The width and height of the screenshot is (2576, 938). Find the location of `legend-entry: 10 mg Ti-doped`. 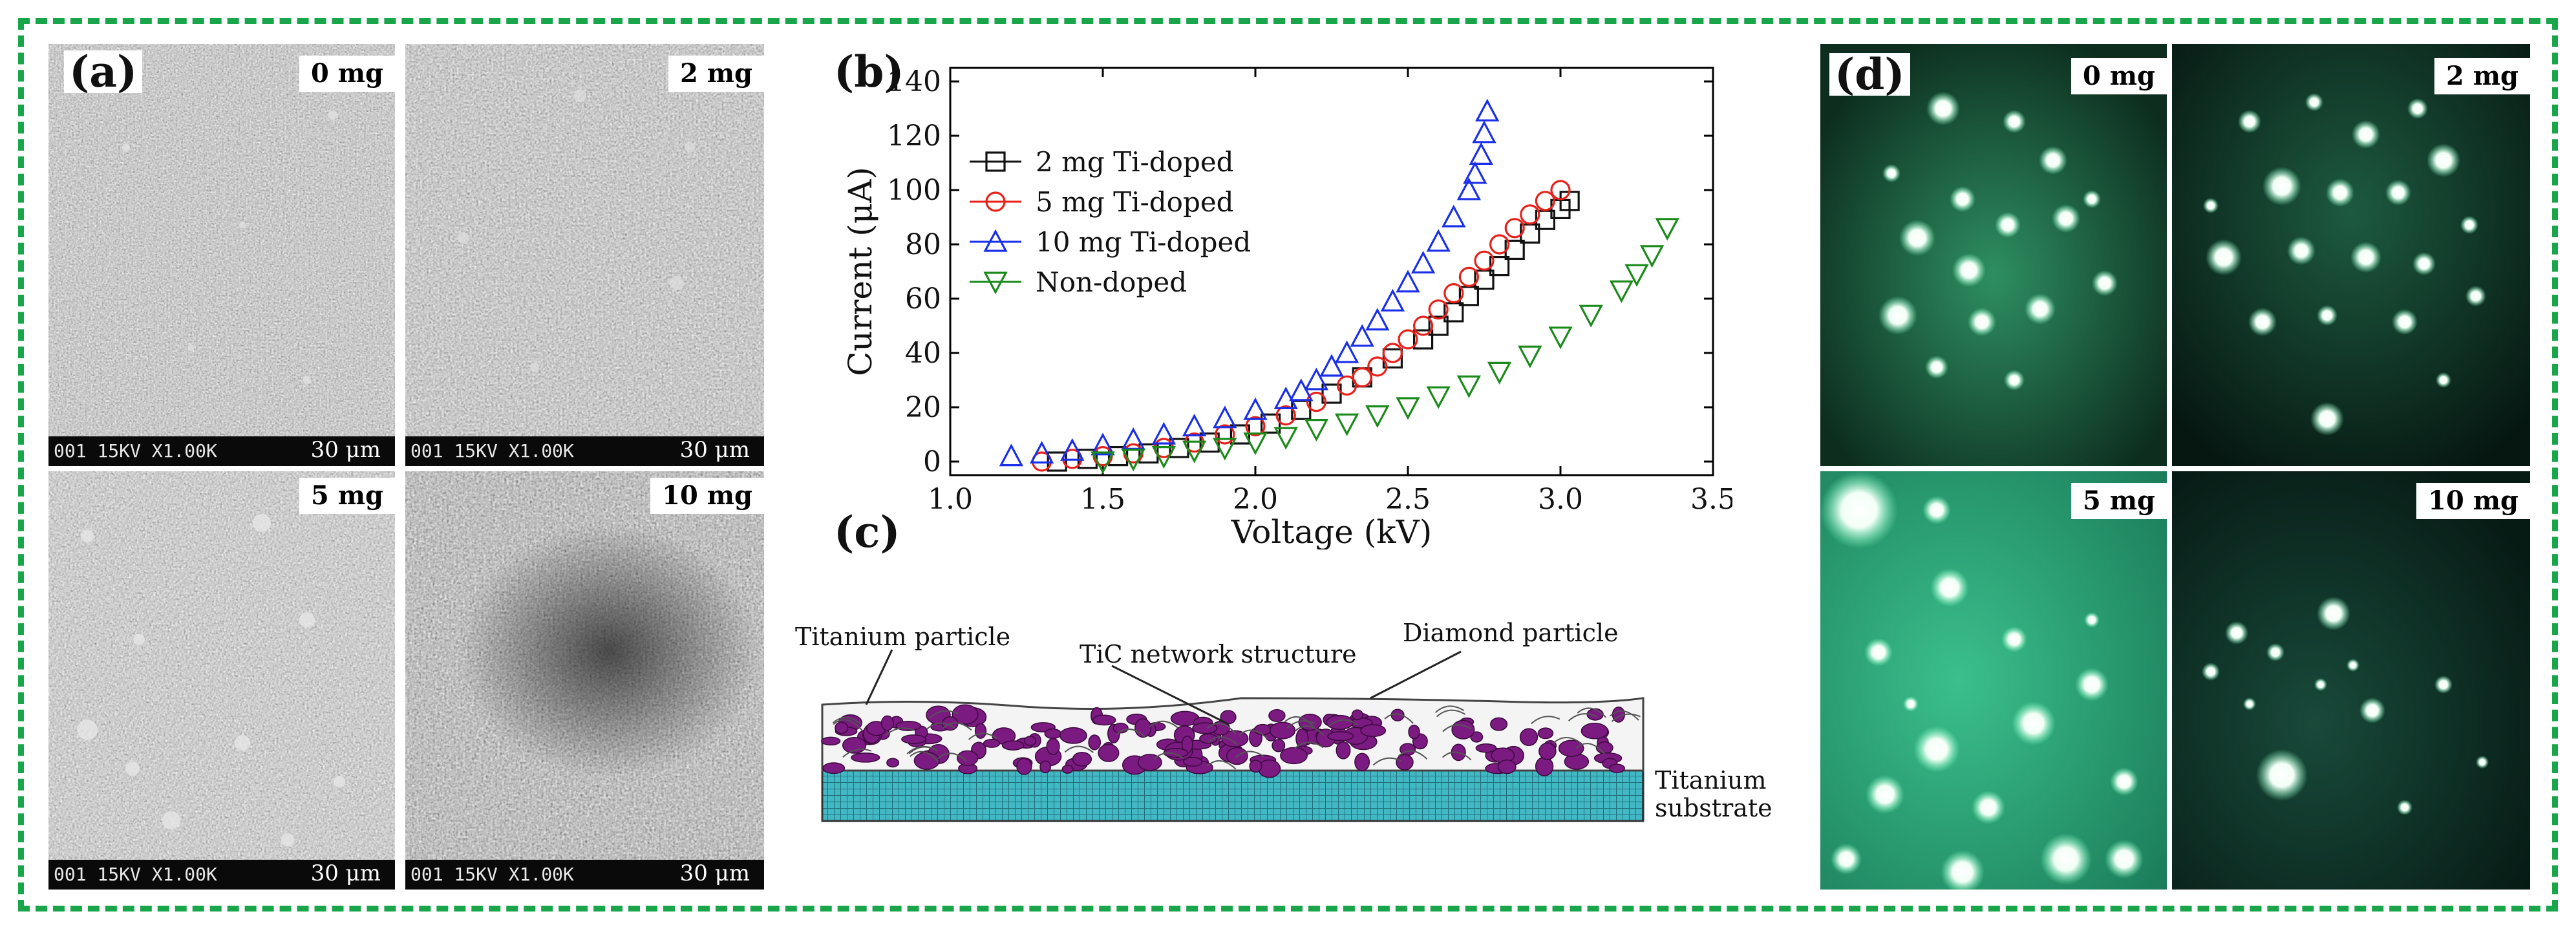

legend-entry: 10 mg Ti-doped is located at coordinates (1110, 242).